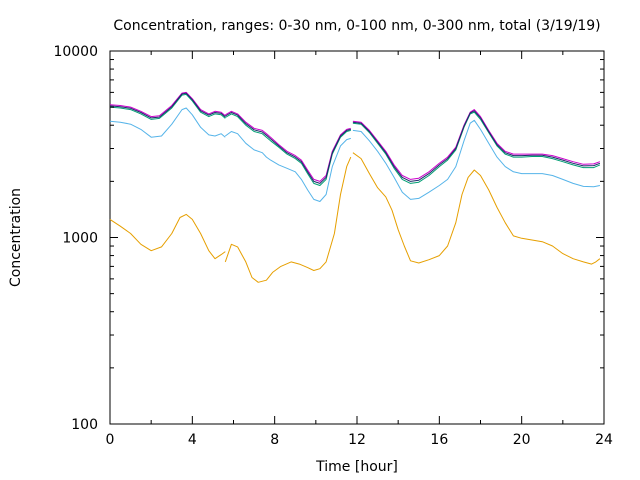 Image resolution: width=640 pixels, height=480 pixels. What do you see at coordinates (192, 440) in the screenshot?
I see `x-tick-label: 4` at bounding box center [192, 440].